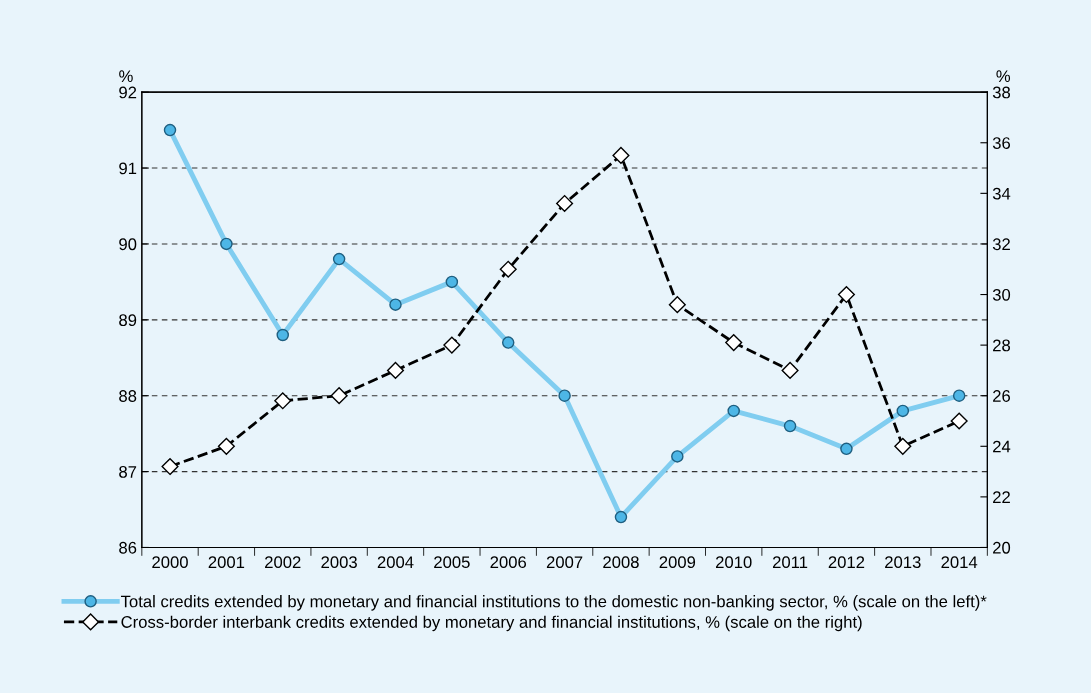 This screenshot has width=1091, height=693. What do you see at coordinates (339, 562) in the screenshot?
I see `x-tick-label: 2003` at bounding box center [339, 562].